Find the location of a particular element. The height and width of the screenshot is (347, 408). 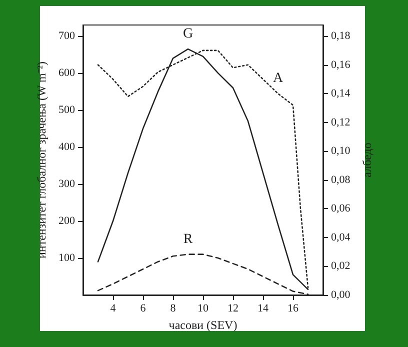

x-axis-title: часови (SEV) is located at coordinates (203, 325).